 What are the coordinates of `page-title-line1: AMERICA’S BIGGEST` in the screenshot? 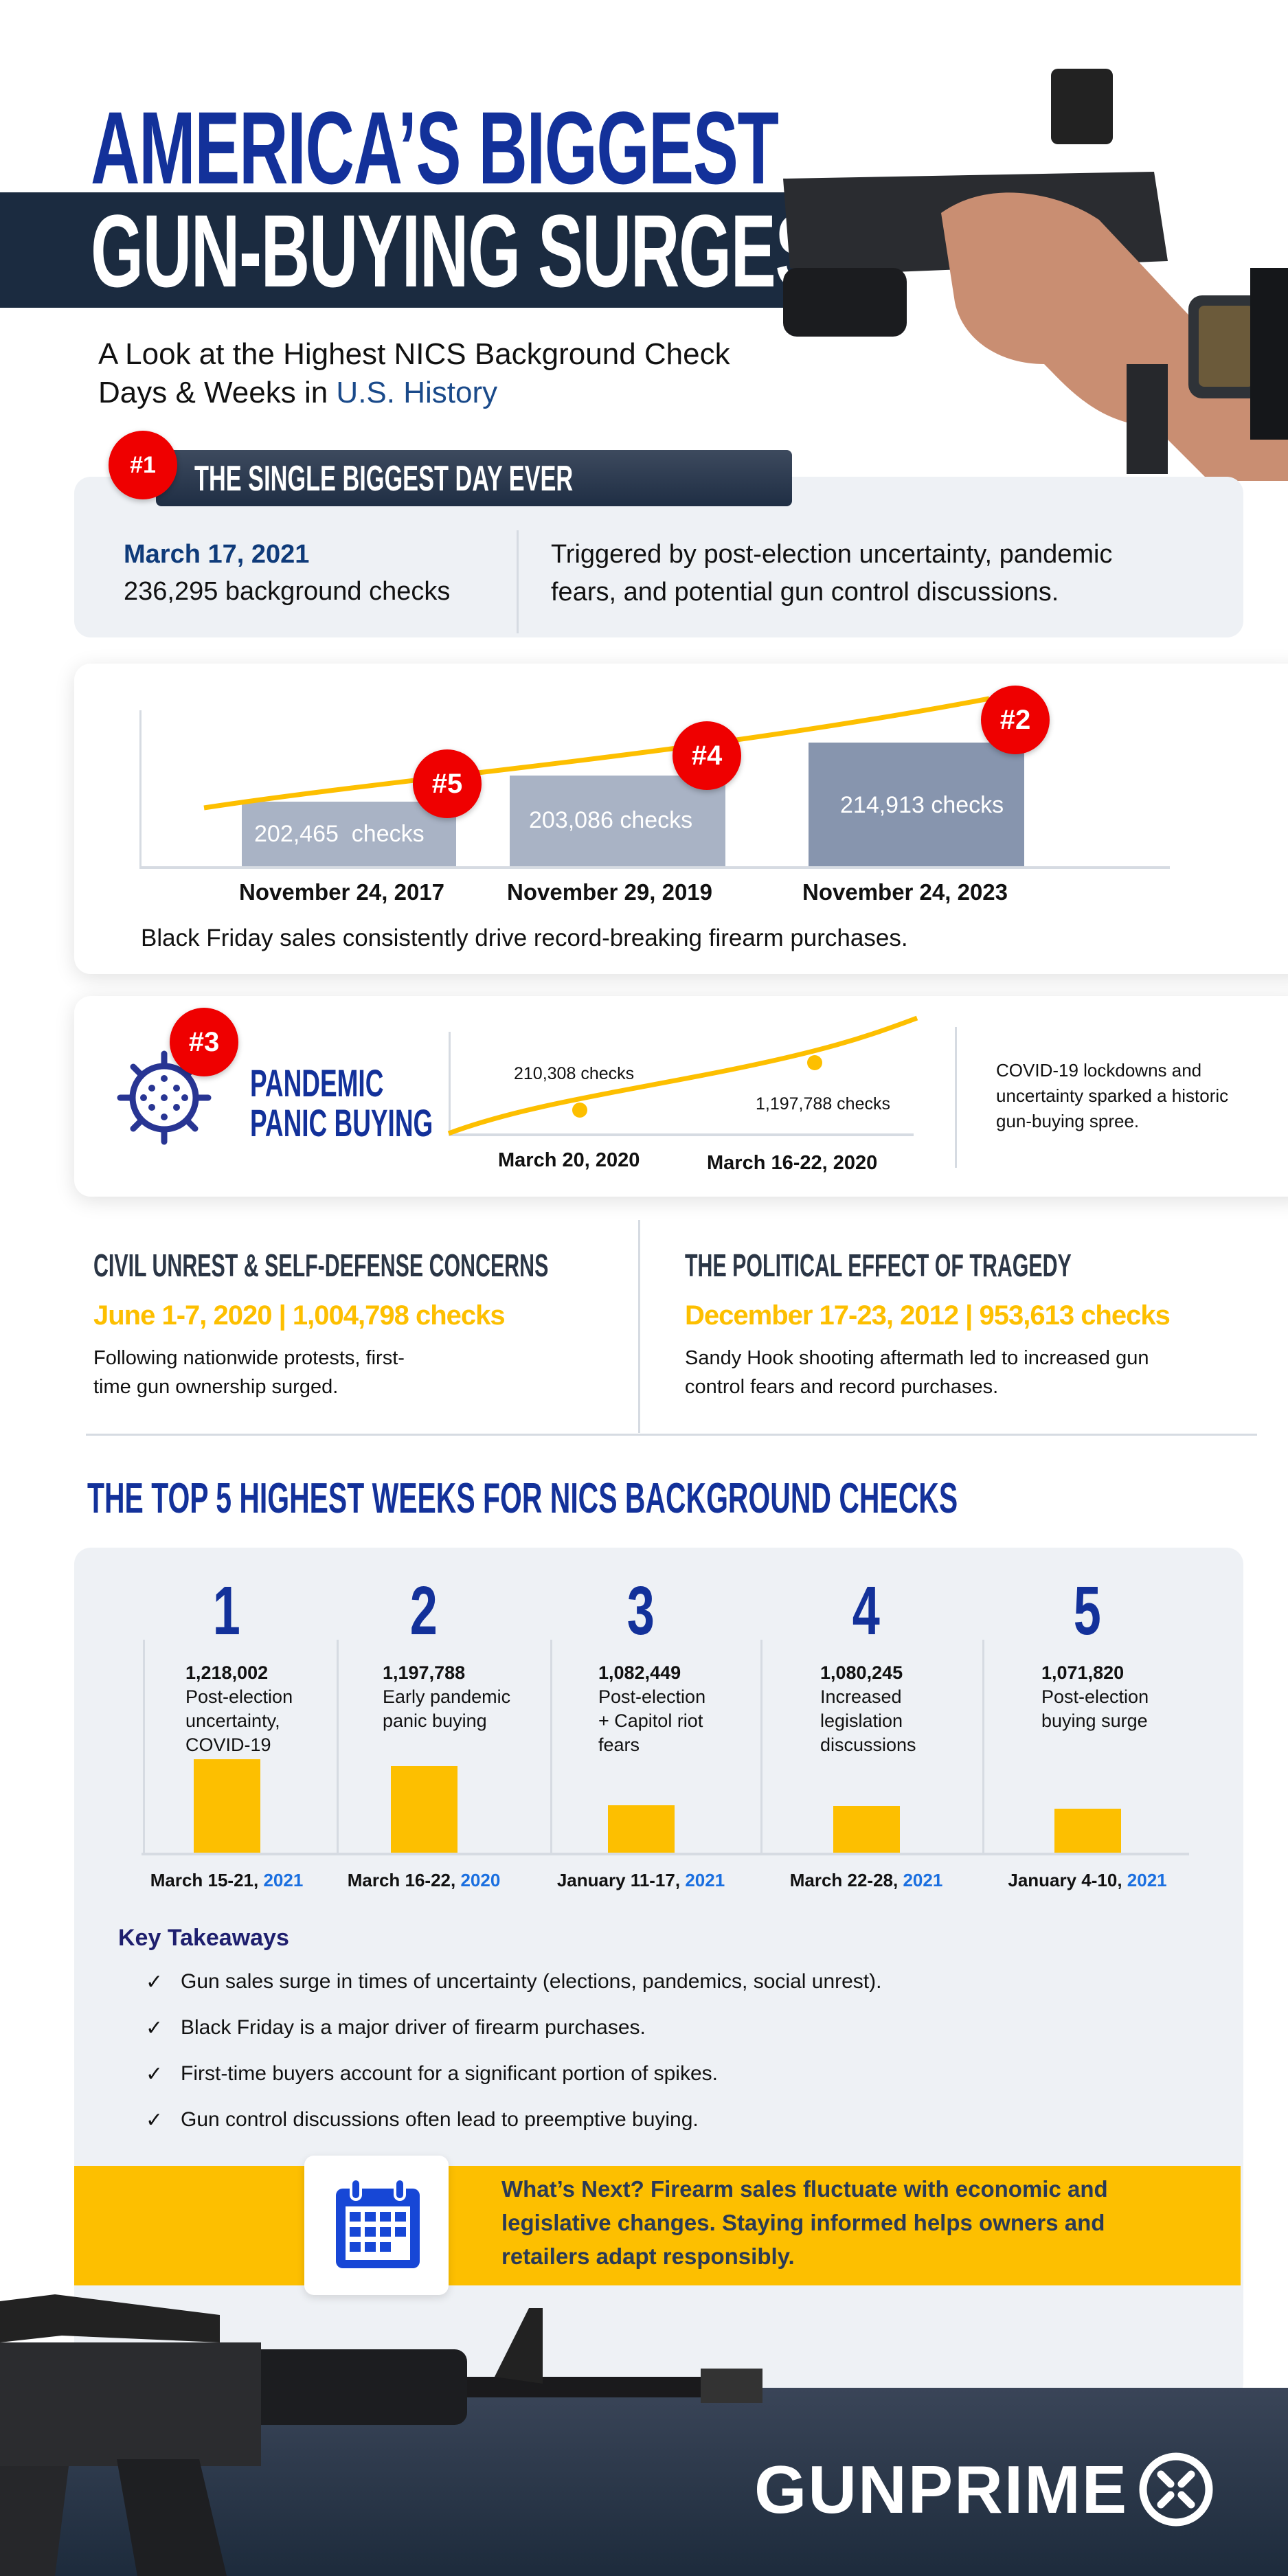 It's located at (435, 147).